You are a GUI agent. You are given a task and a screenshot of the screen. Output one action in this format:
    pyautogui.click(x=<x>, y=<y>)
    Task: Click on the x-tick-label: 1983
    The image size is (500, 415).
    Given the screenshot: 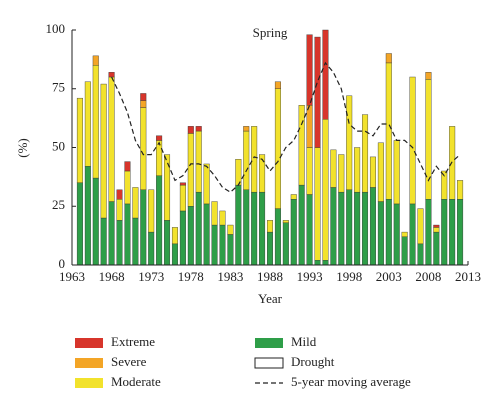 What is the action you would take?
    pyautogui.click(x=230, y=276)
    